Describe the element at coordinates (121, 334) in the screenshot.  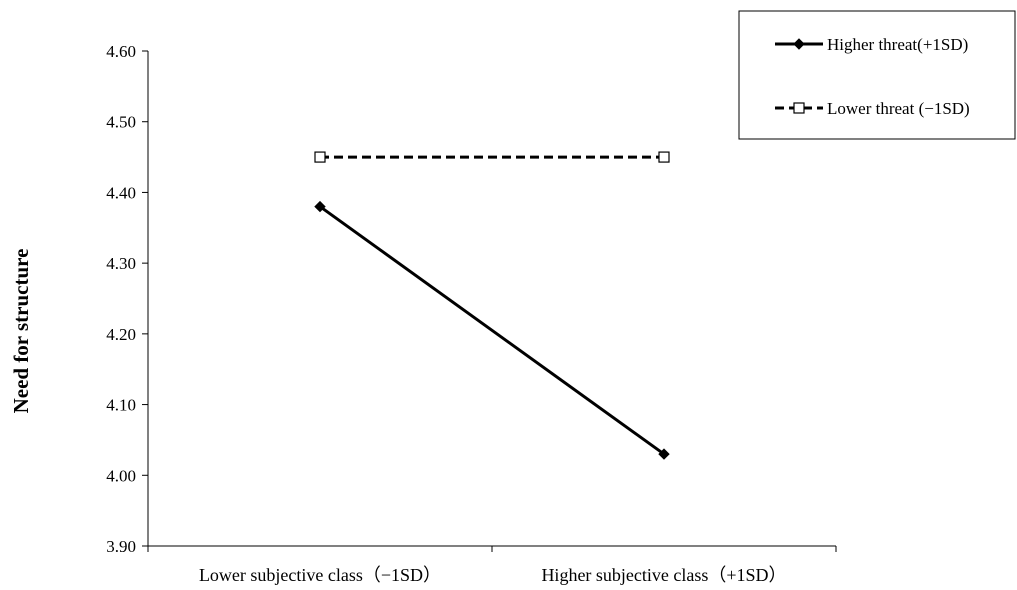
I see `y-tick-label: 4.20` at that location.